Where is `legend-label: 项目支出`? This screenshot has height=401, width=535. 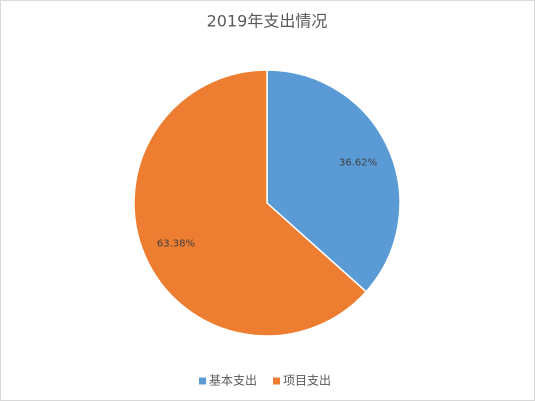
legend-label: 项目支出 is located at coordinates (307, 381).